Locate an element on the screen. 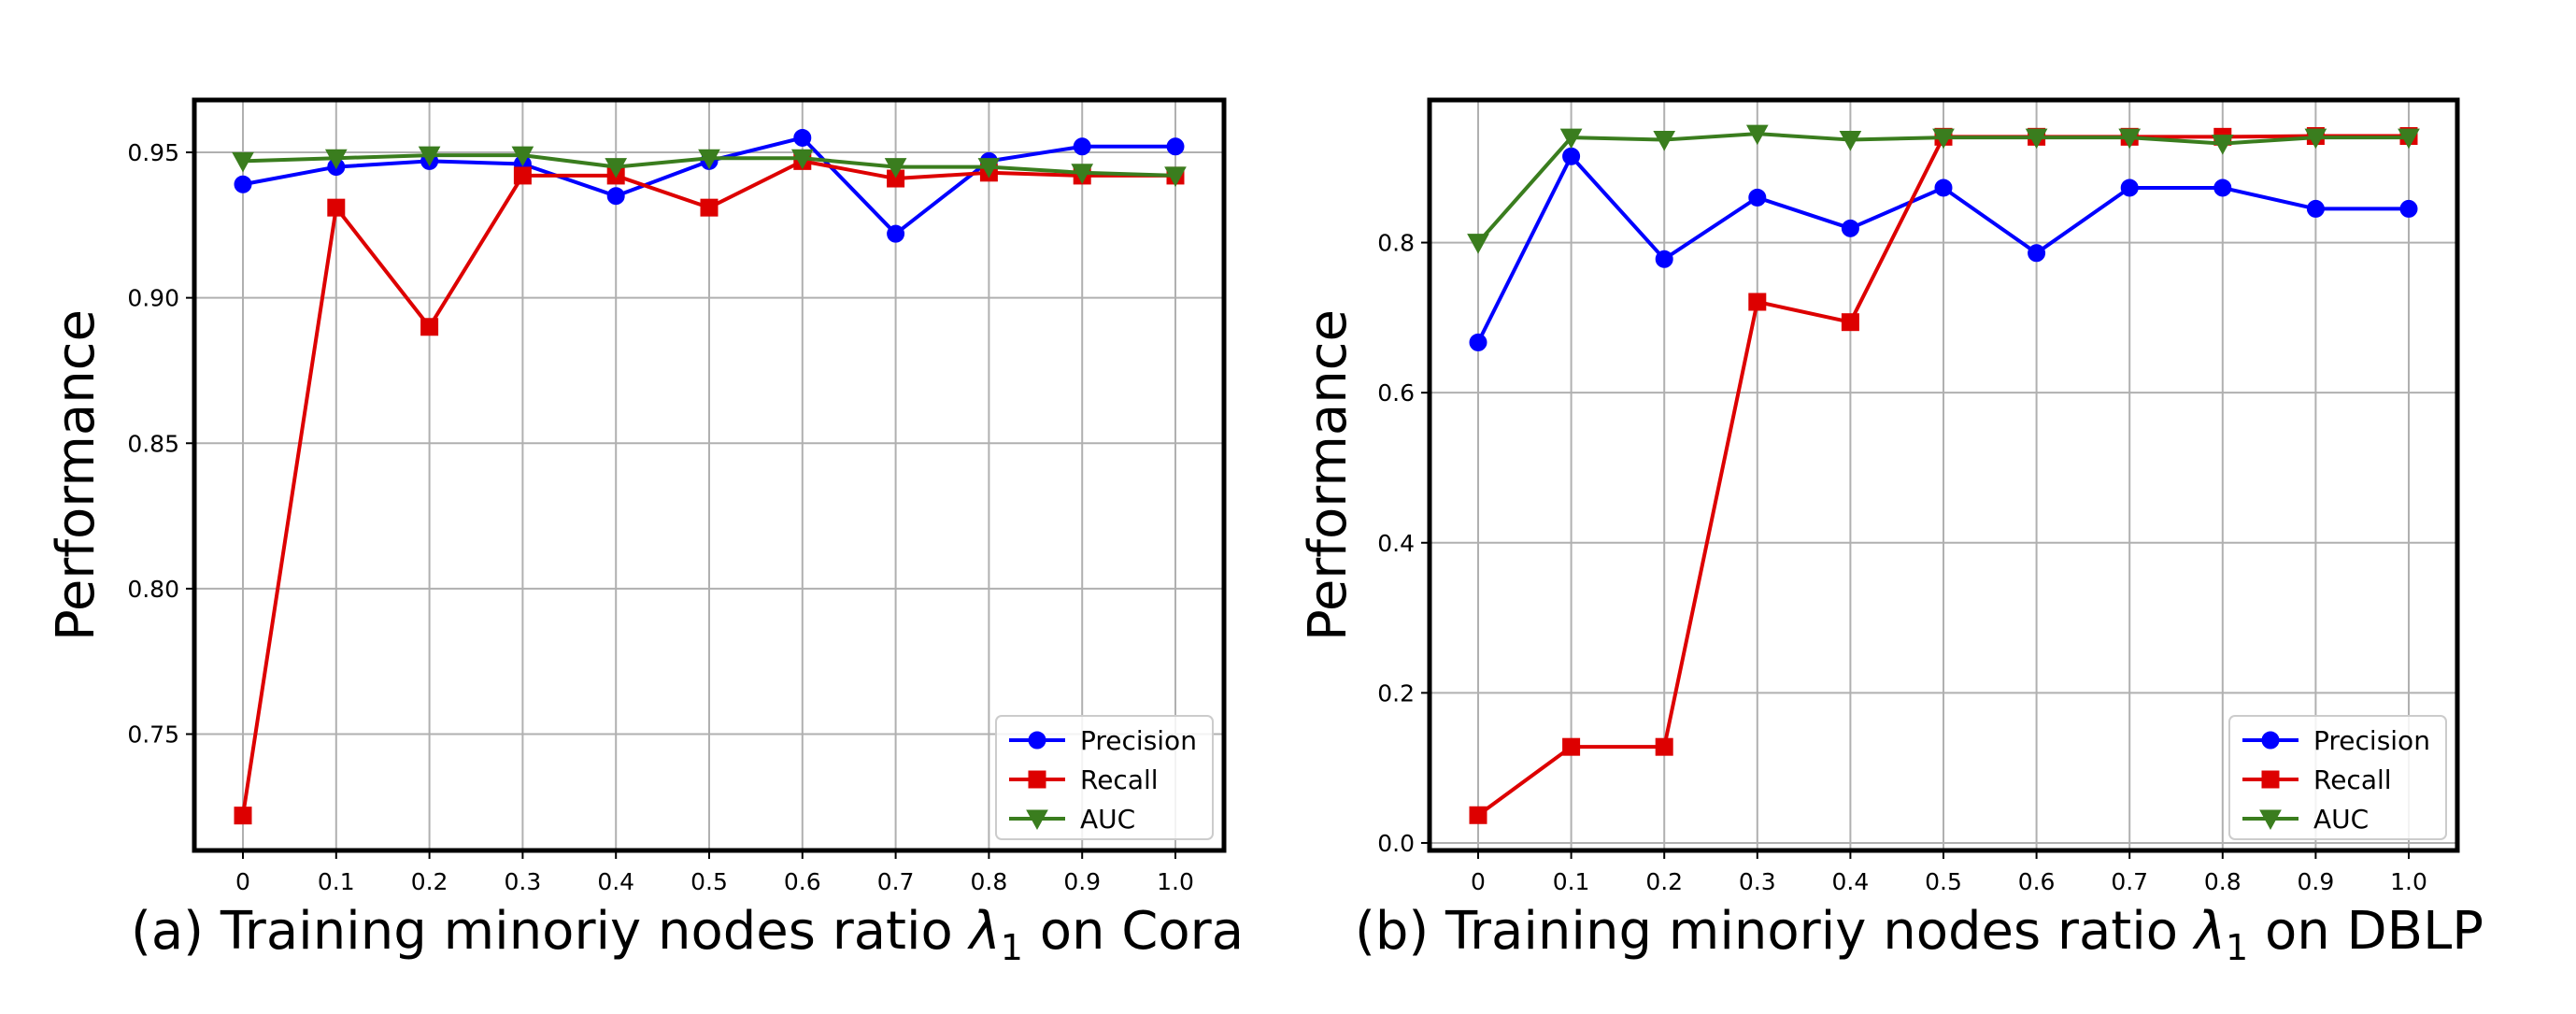 This screenshot has width=2576, height=1014. x-tick-label-b: 1.0 is located at coordinates (2409, 881).